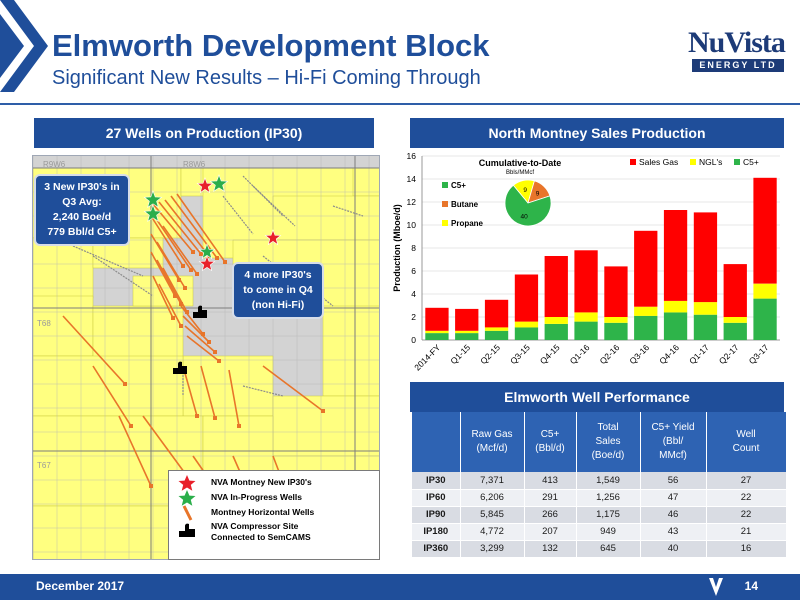 The height and width of the screenshot is (600, 800). What do you see at coordinates (528, 205) in the screenshot?
I see `pie-slice` at bounding box center [528, 205].